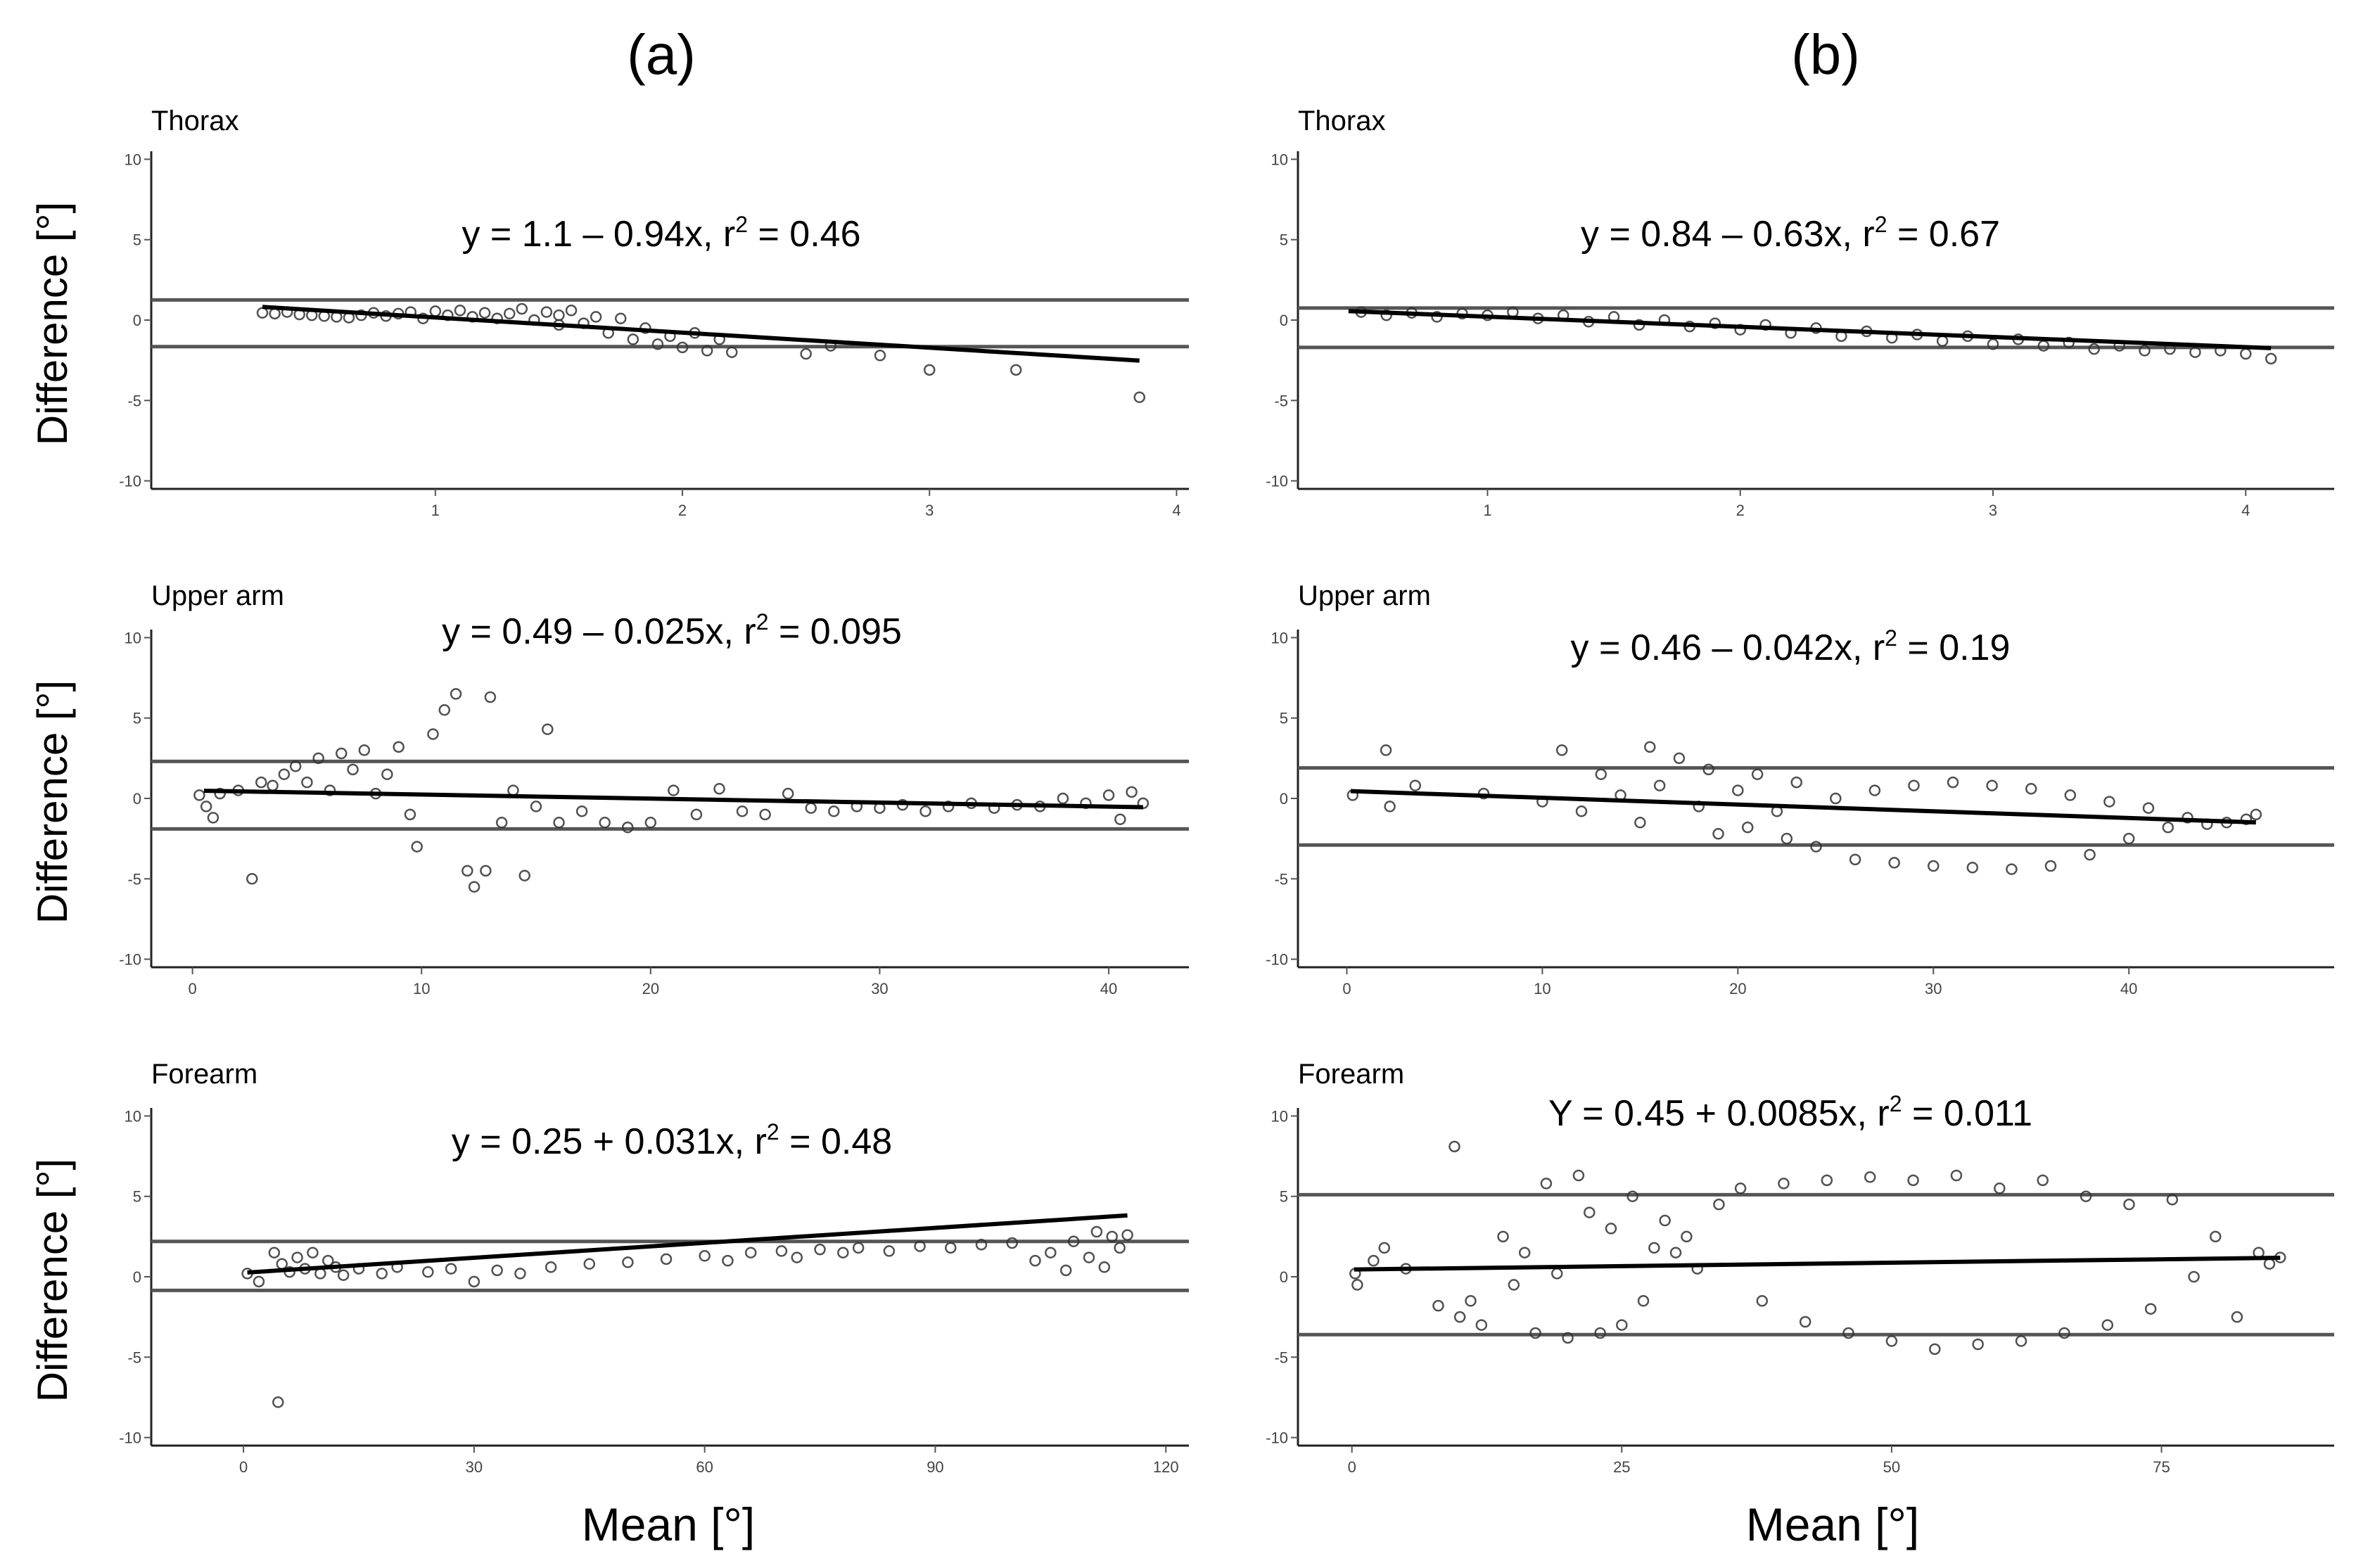 Image resolution: width=2356 pixels, height=1568 pixels. What do you see at coordinates (1351, 1074) in the screenshot?
I see `panel-title: Forearm` at bounding box center [1351, 1074].